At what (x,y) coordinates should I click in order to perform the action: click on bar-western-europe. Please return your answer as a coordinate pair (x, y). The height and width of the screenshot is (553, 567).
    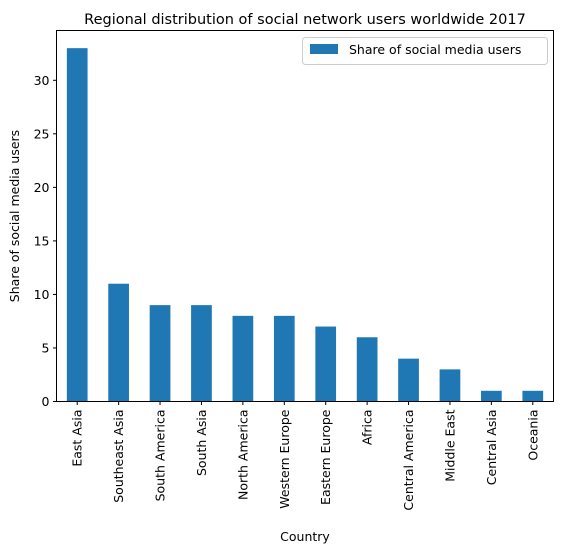
    Looking at the image, I should click on (284, 358).